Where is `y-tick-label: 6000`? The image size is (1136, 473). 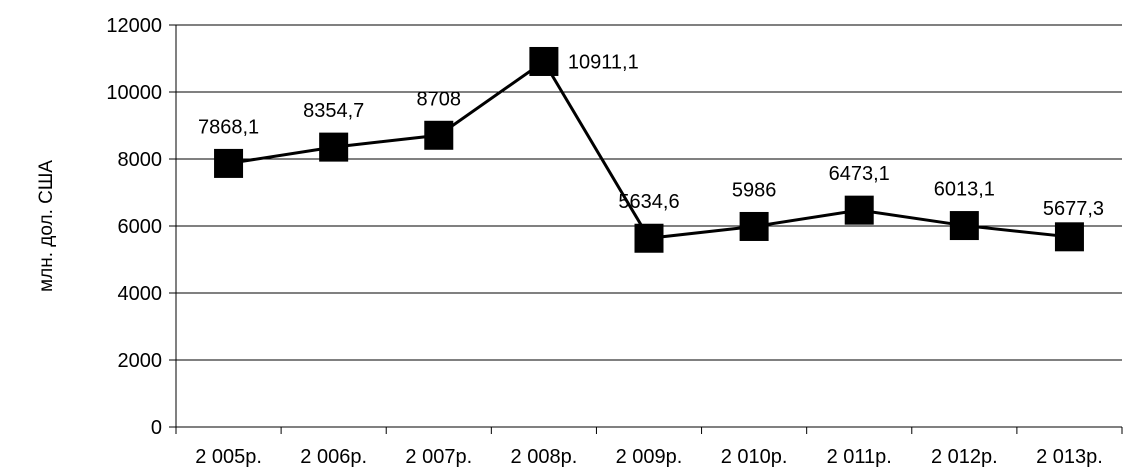
y-tick-label: 6000 is located at coordinates (140, 227).